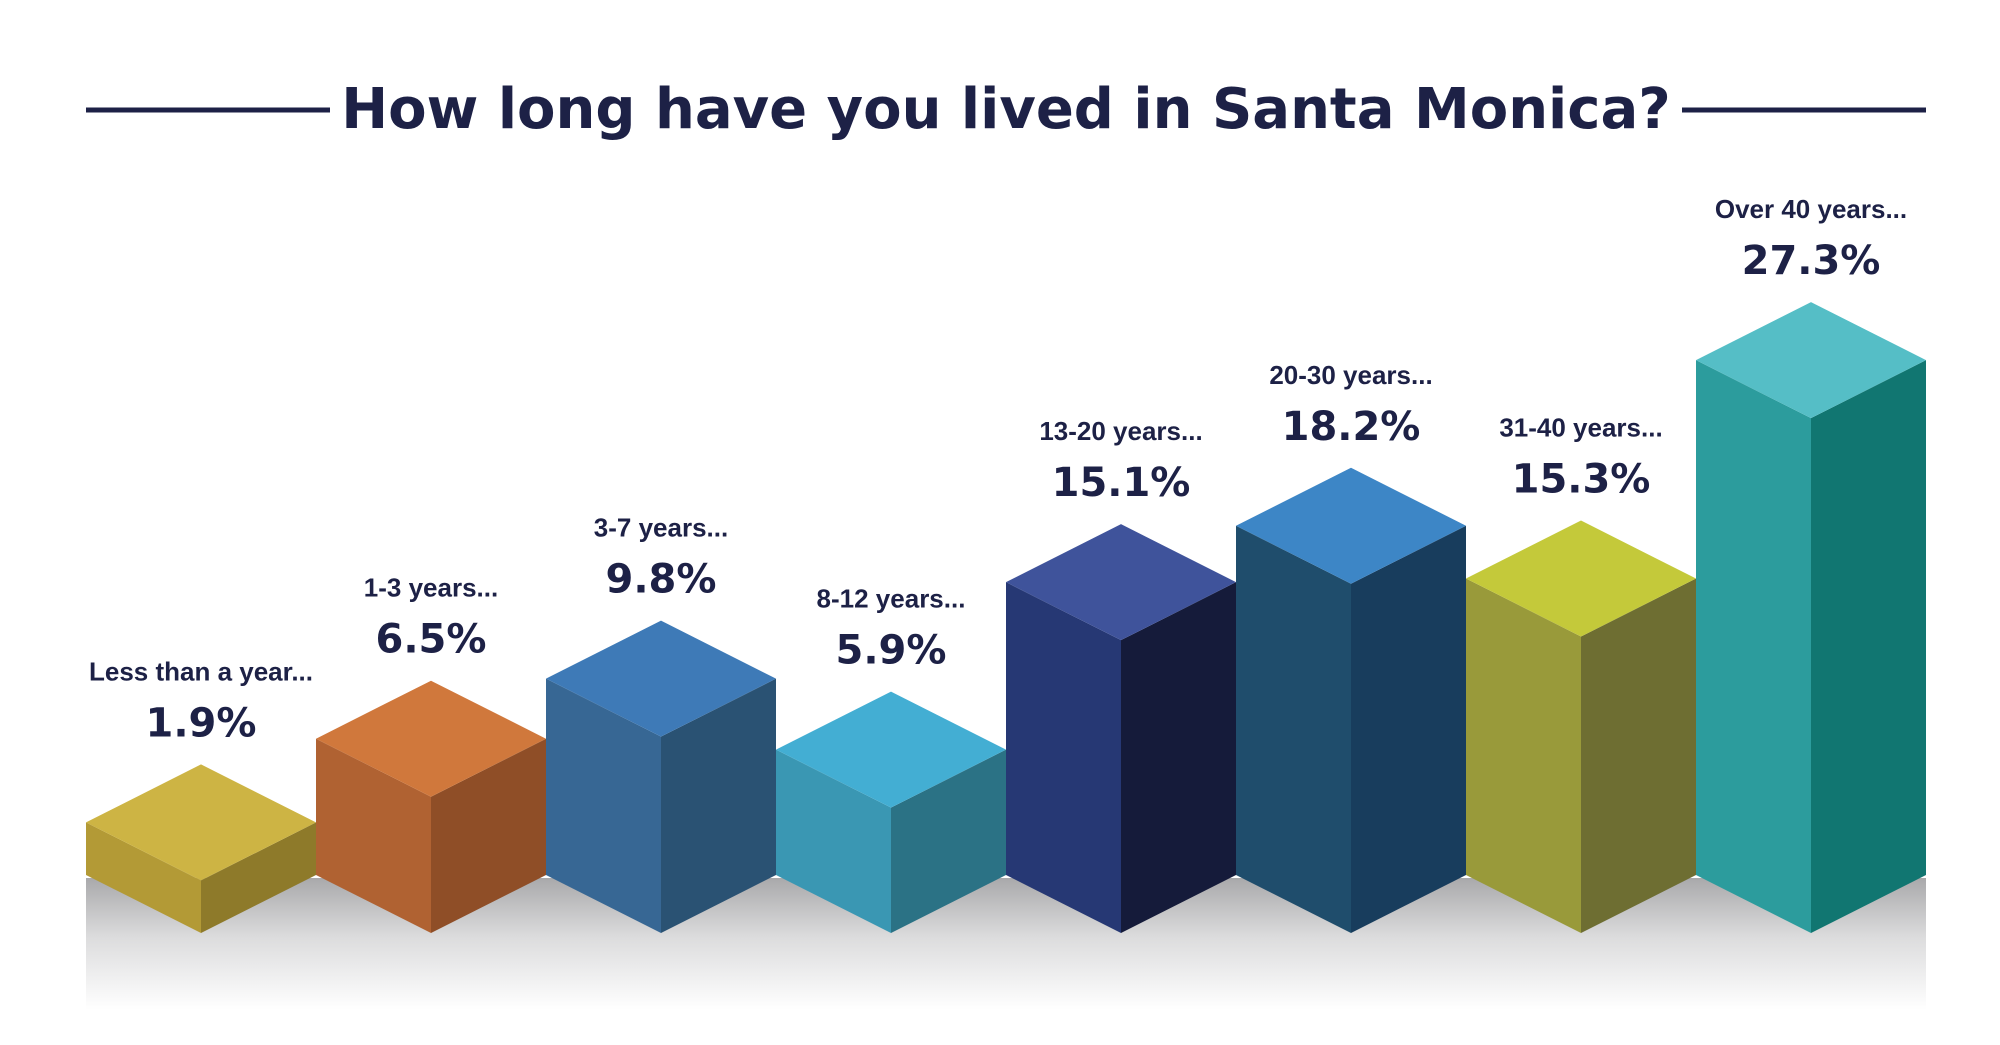 This screenshot has height=1045, width=2000. I want to click on chart-title: How long have you lived in Santa Monica?, so click(1005, 109).